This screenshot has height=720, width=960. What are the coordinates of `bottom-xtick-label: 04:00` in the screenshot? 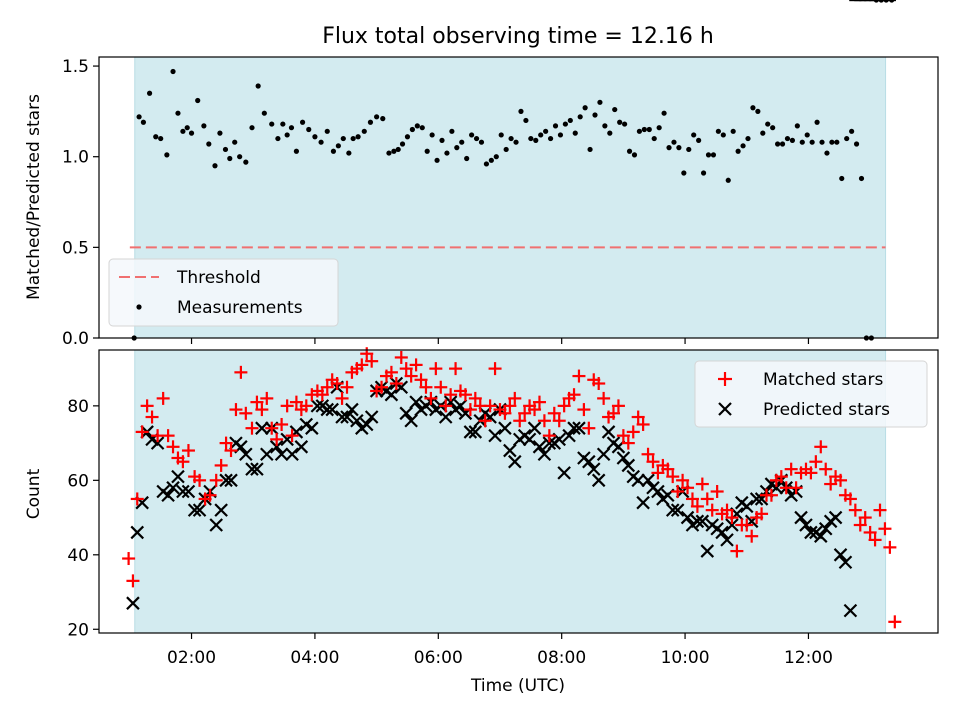 It's located at (314, 658).